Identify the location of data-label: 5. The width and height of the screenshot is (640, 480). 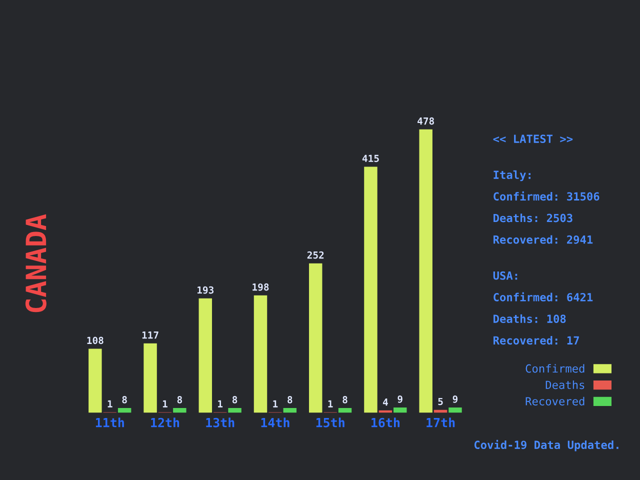
(440, 402).